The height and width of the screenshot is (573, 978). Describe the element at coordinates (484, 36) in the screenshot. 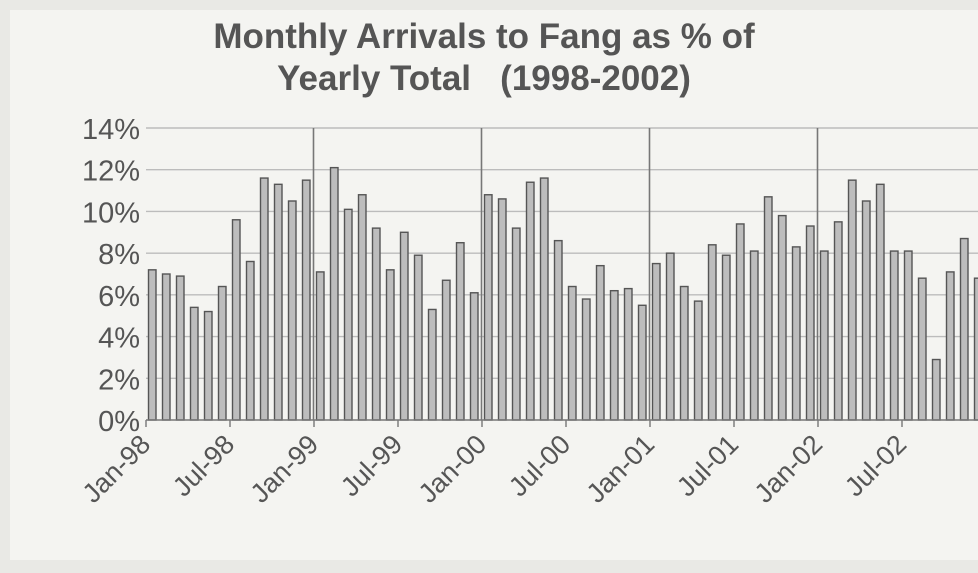

I see `chart-title-line1: Monthly Arrivals to Fang as % of` at that location.